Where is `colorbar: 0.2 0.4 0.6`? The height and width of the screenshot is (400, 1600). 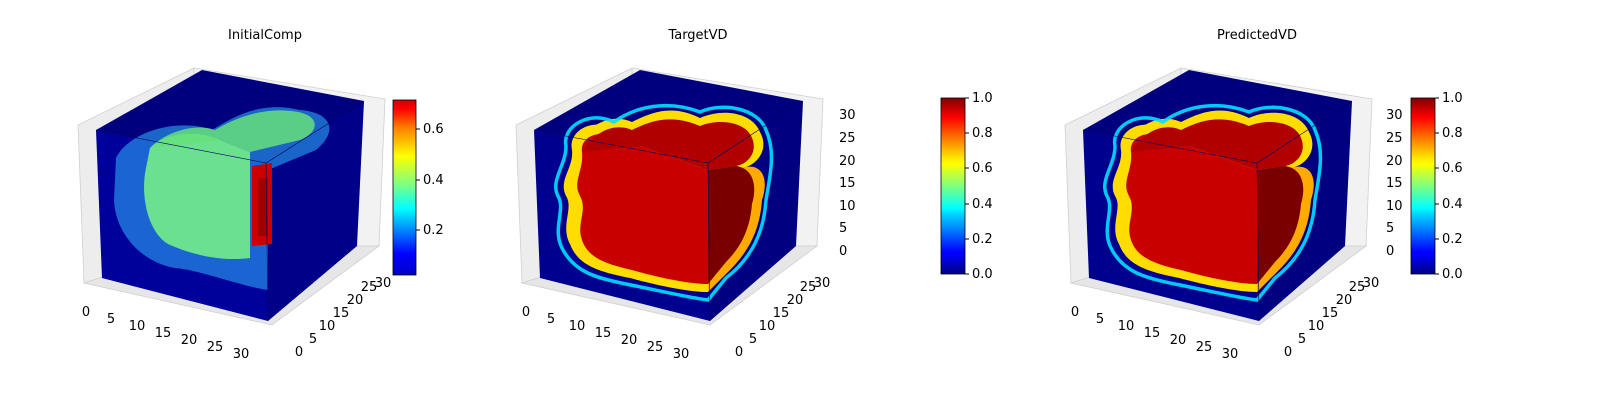 colorbar: 0.2 0.4 0.6 is located at coordinates (418, 187).